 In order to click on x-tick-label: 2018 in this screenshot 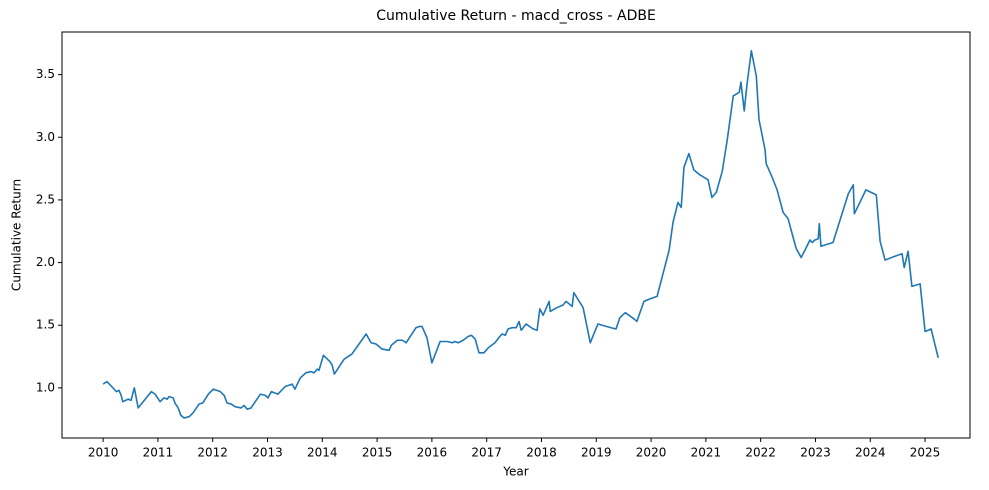, I will do `click(541, 453)`.